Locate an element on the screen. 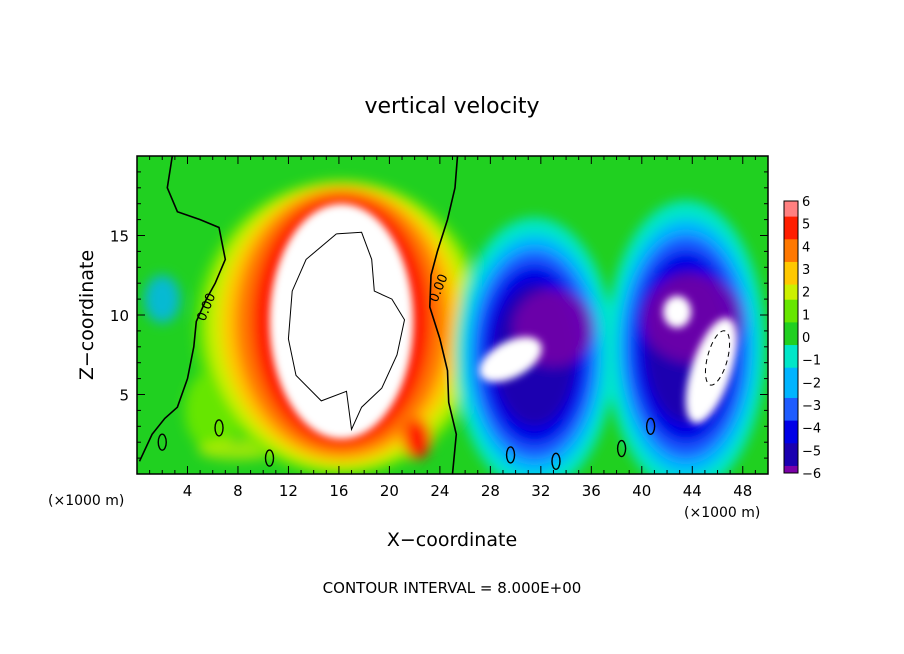 The image size is (904, 654). colorbar-tick-label: 4 is located at coordinates (806, 247).